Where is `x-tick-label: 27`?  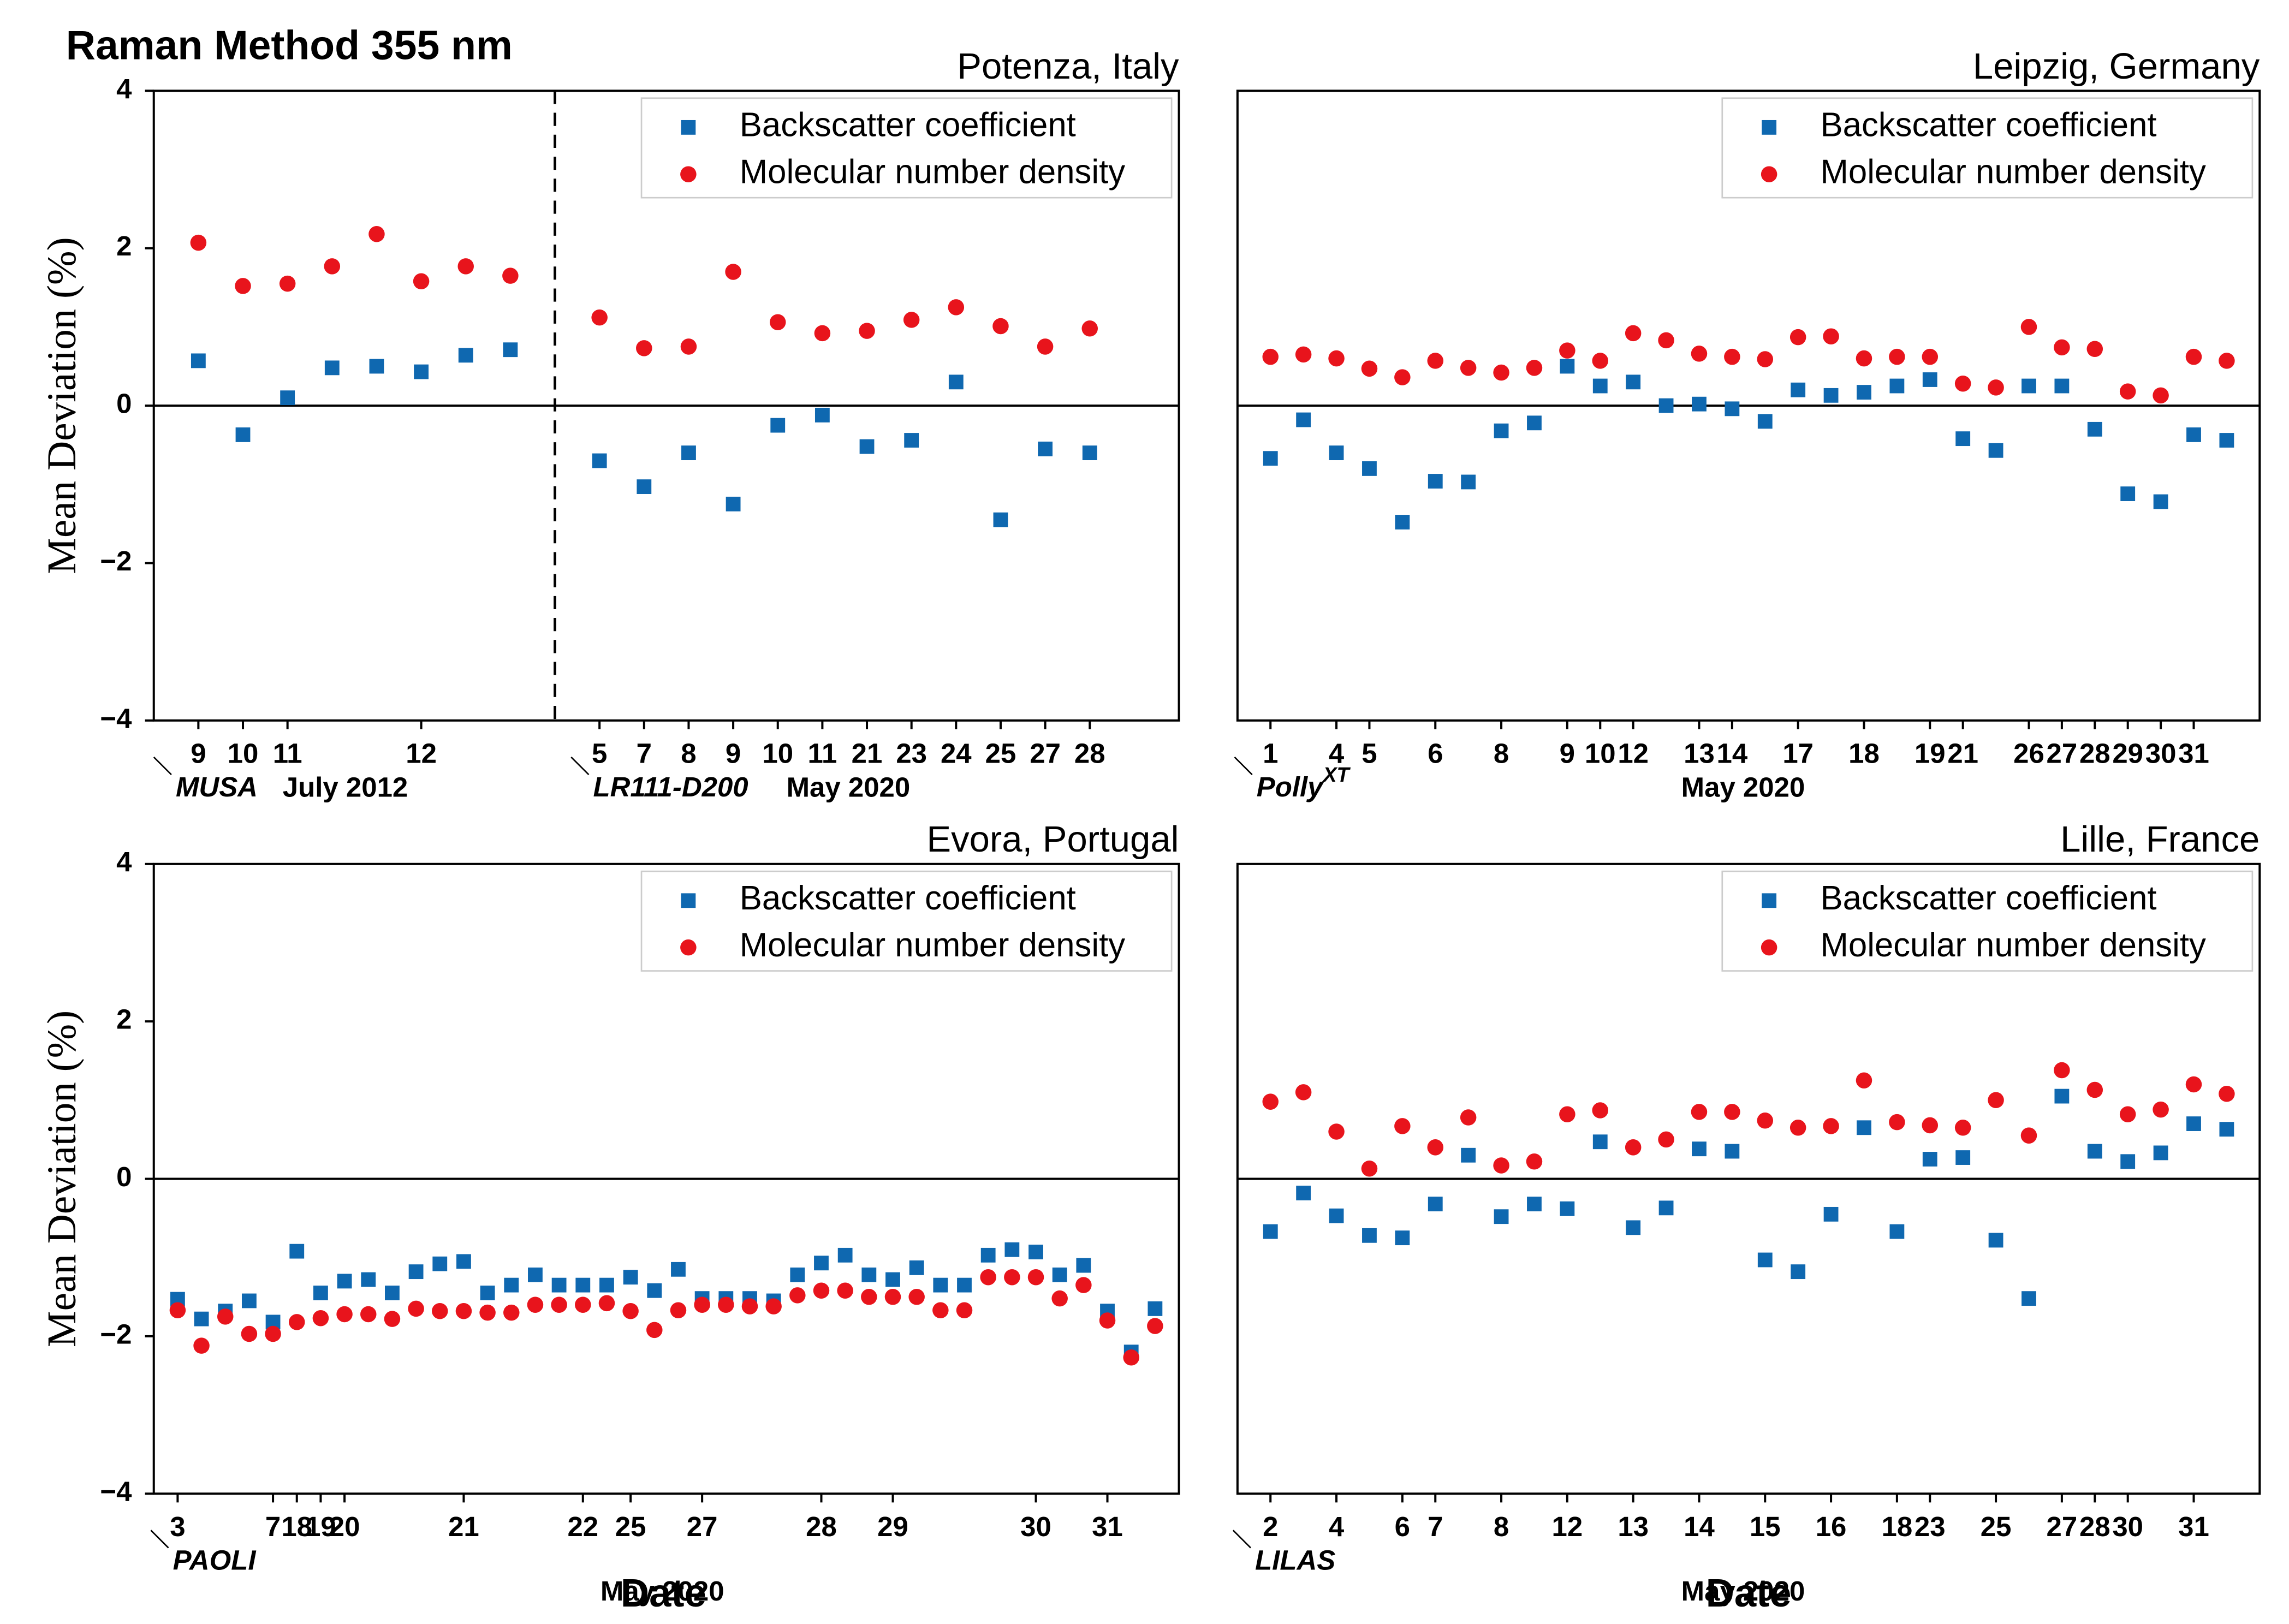 x-tick-label: 27 is located at coordinates (703, 1526).